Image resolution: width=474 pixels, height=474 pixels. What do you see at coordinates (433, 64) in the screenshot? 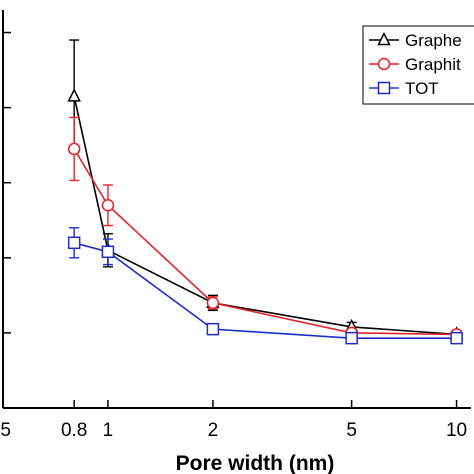
I see `legend-label: Graphit` at bounding box center [433, 64].